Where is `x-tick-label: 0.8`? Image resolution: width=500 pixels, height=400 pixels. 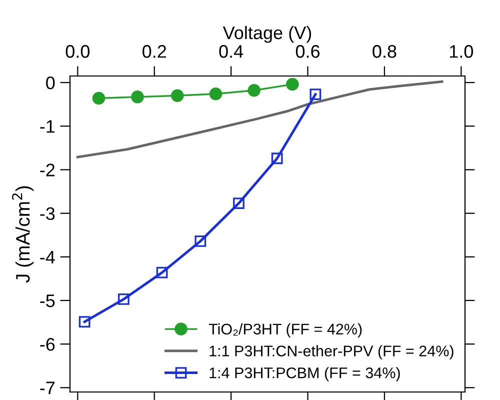 x-tick-label: 0.8 is located at coordinates (384, 51).